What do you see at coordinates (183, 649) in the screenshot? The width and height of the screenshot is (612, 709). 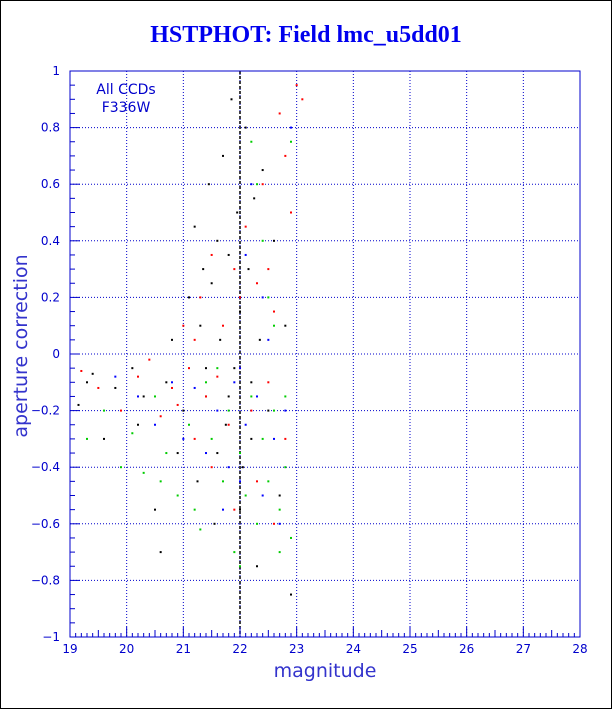 I see `x-tick-label: 21` at bounding box center [183, 649].